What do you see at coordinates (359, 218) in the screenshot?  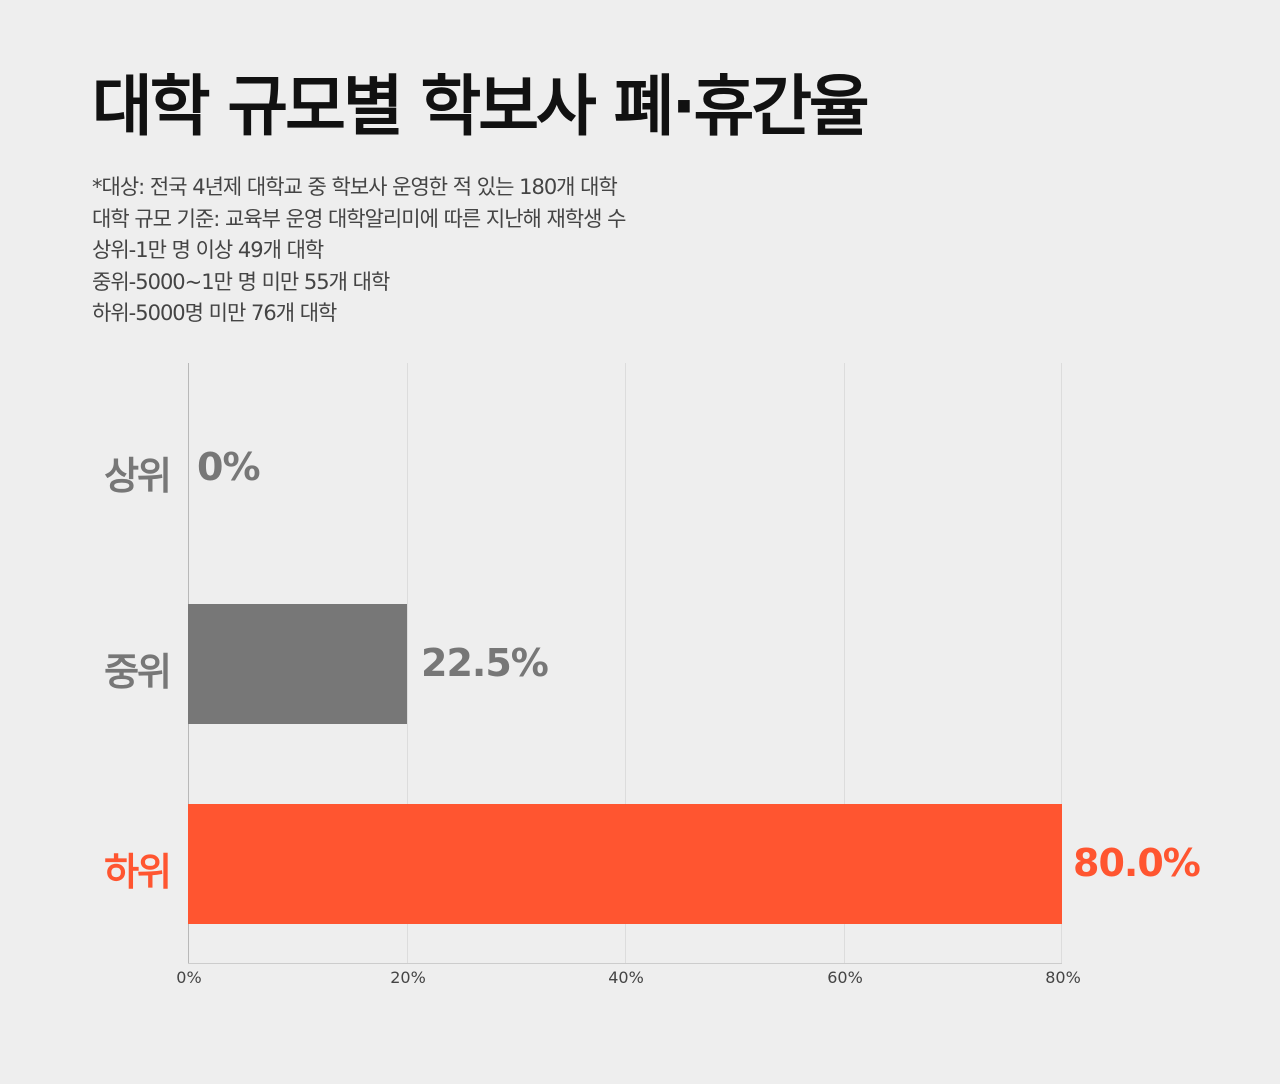 I see `note-line: 대학 규모 기준: 교육부 운영 대학알리미에 따른 지난해 재학생 수` at bounding box center [359, 218].